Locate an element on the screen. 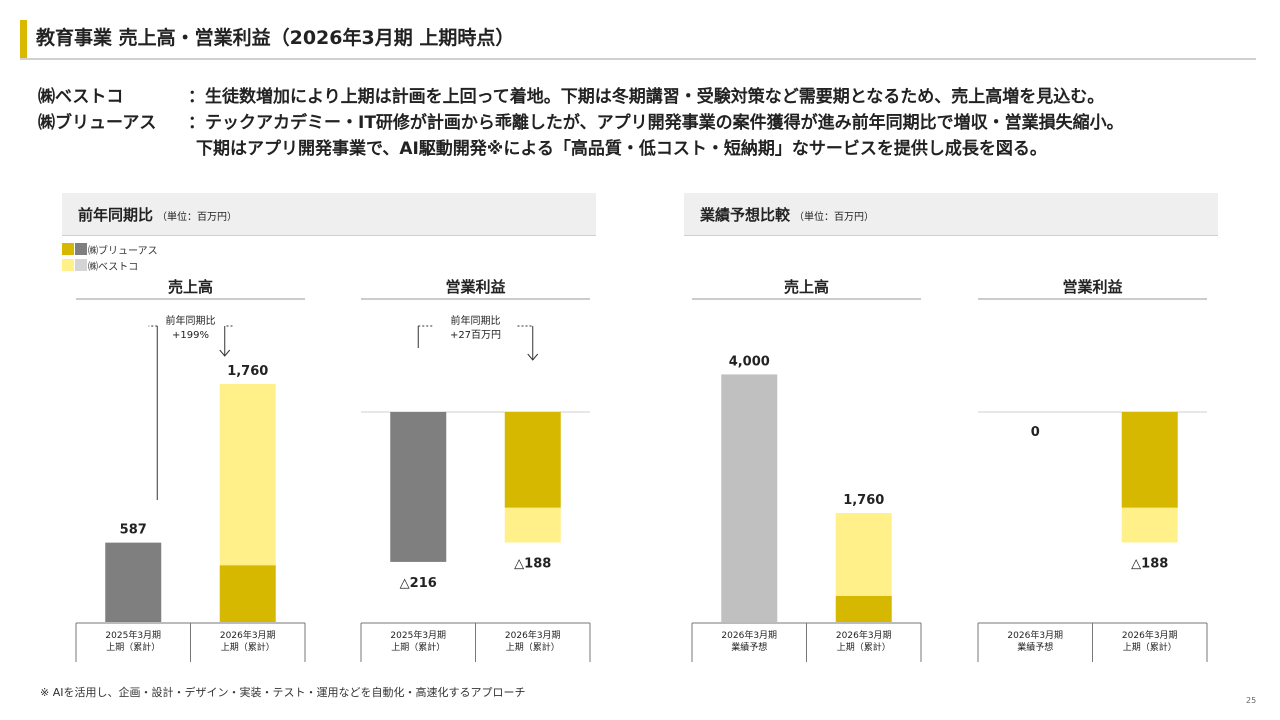 Image resolution: width=1280 pixels, height=720 pixels. page-number: 25 is located at coordinates (1251, 700).